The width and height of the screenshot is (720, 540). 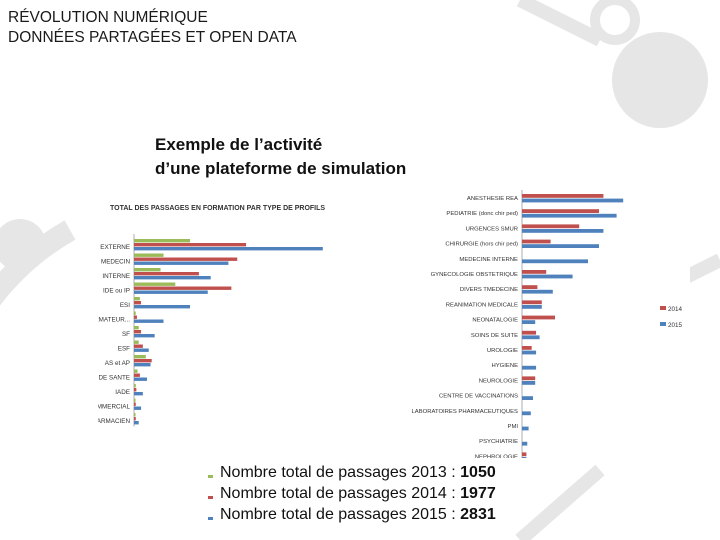 What do you see at coordinates (495, 321) in the screenshot?
I see `category-label-neonatalogie: NEONATALOGIE` at bounding box center [495, 321].